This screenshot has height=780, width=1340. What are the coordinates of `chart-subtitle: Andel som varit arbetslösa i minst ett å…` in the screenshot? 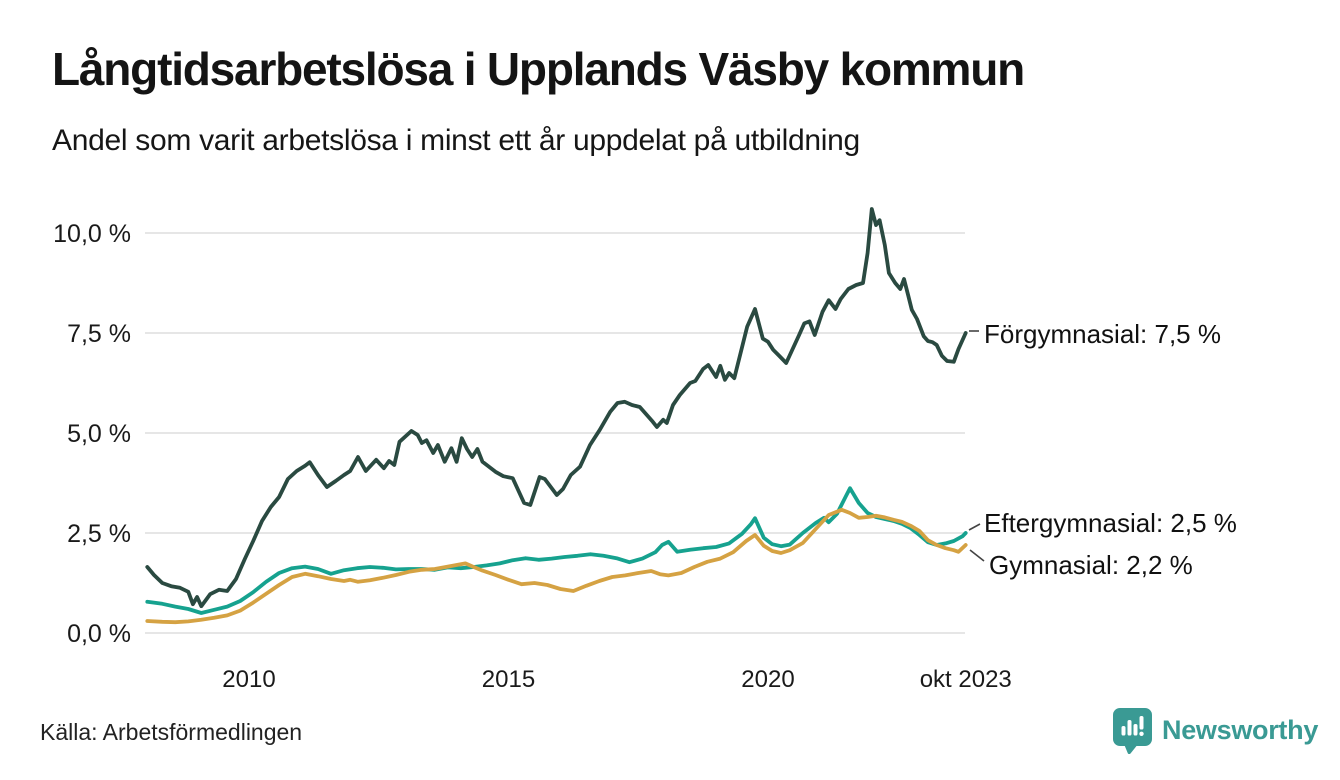 It's located at (456, 140).